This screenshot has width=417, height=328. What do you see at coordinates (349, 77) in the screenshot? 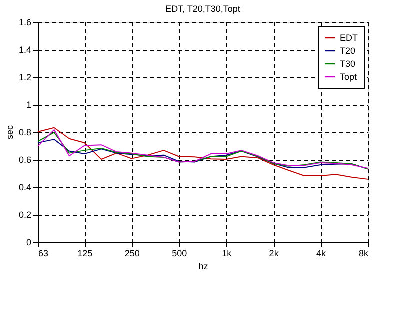
I see `legend-label: Topt` at bounding box center [349, 77].